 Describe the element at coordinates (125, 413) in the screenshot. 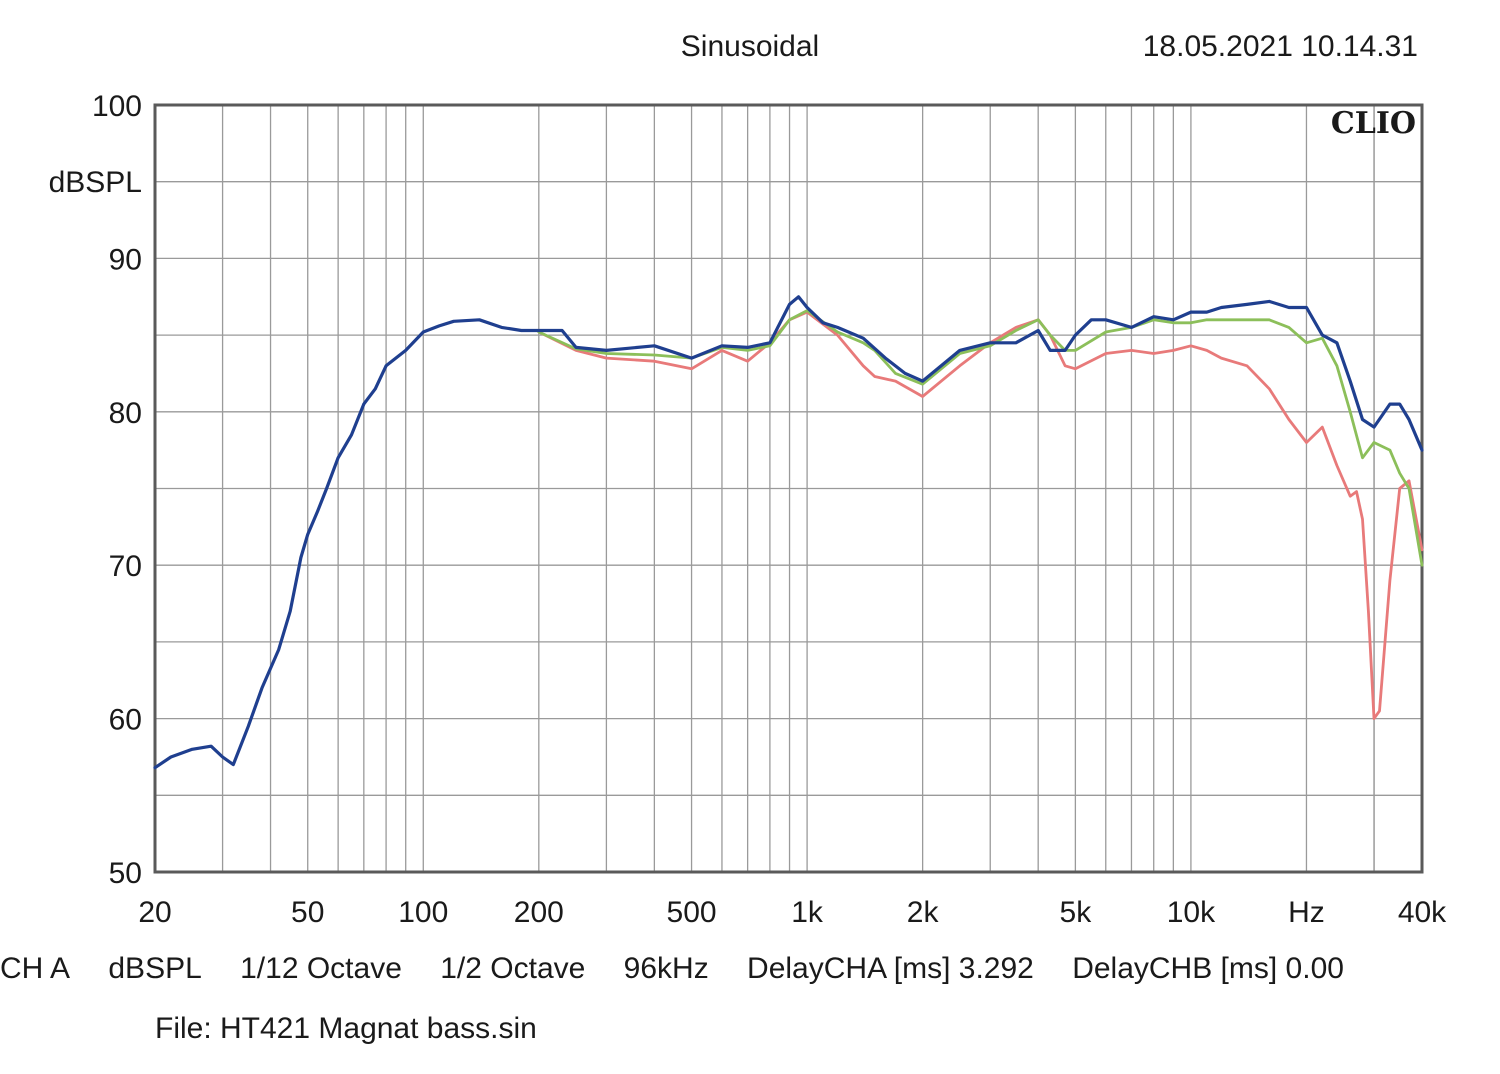

I see `y-tick-label: 80` at that location.